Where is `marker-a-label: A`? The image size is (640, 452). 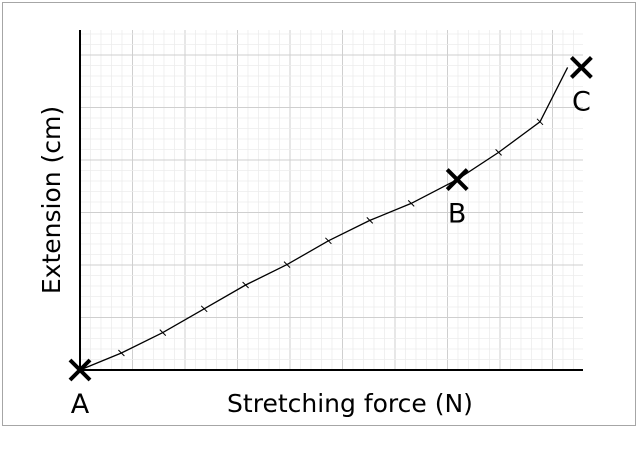
marker-a-label: A is located at coordinates (80, 404).